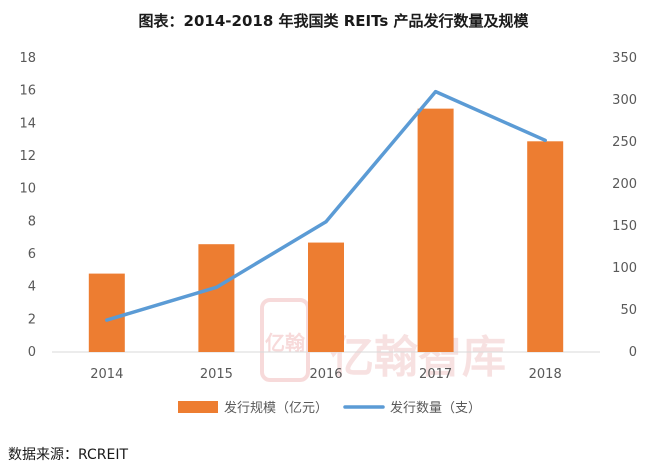 Image resolution: width=667 pixels, height=475 pixels. What do you see at coordinates (27, 58) in the screenshot?
I see `left-tick-label: 18` at bounding box center [27, 58].